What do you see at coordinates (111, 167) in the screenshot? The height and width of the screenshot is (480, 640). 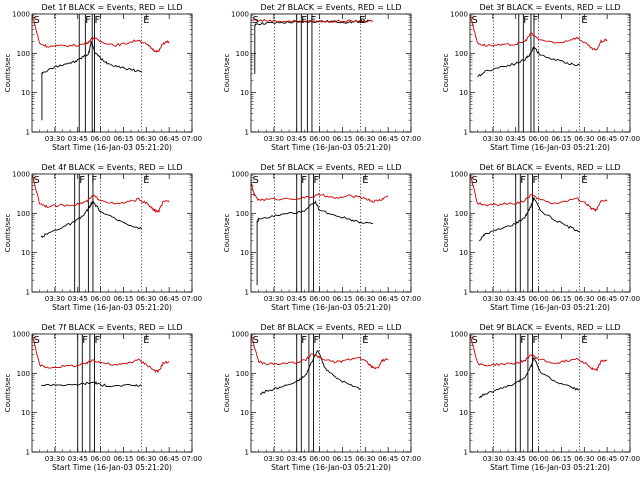 I see `panel-title: Det 4f BLACK = Events, RED = LLD` at bounding box center [111, 167].